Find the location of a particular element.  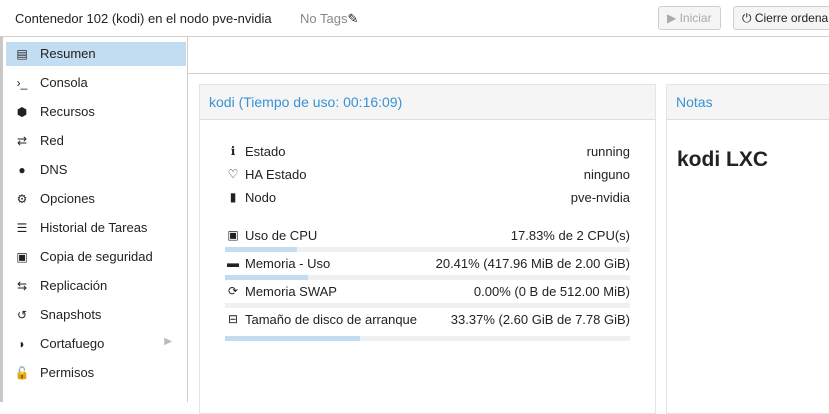

sidebar-item-snapshots: ↺ Snapshots is located at coordinates (96, 315).